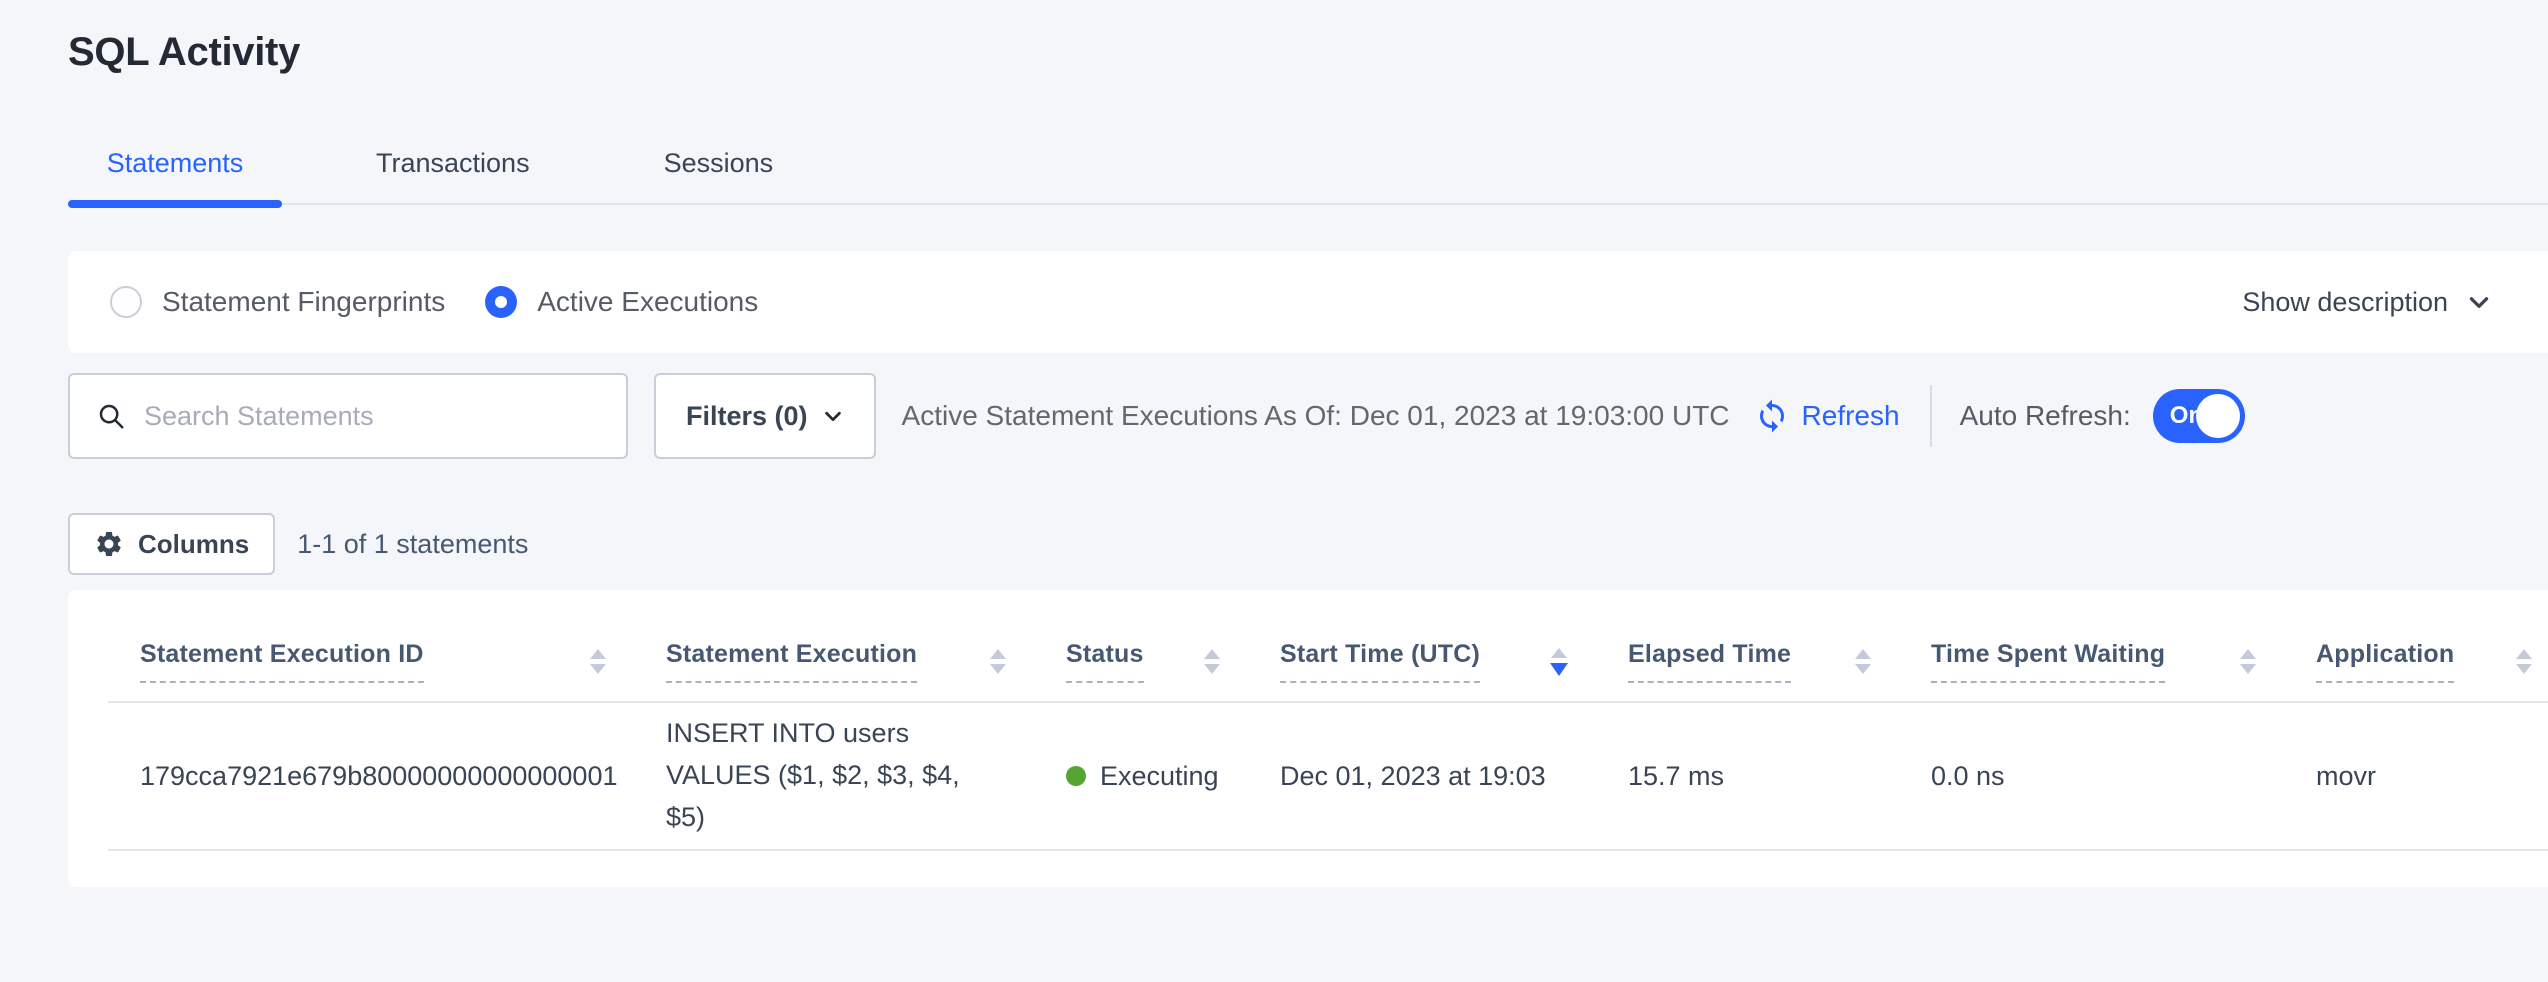 This screenshot has width=2548, height=982. I want to click on tab-statements: Statements, so click(175, 163).